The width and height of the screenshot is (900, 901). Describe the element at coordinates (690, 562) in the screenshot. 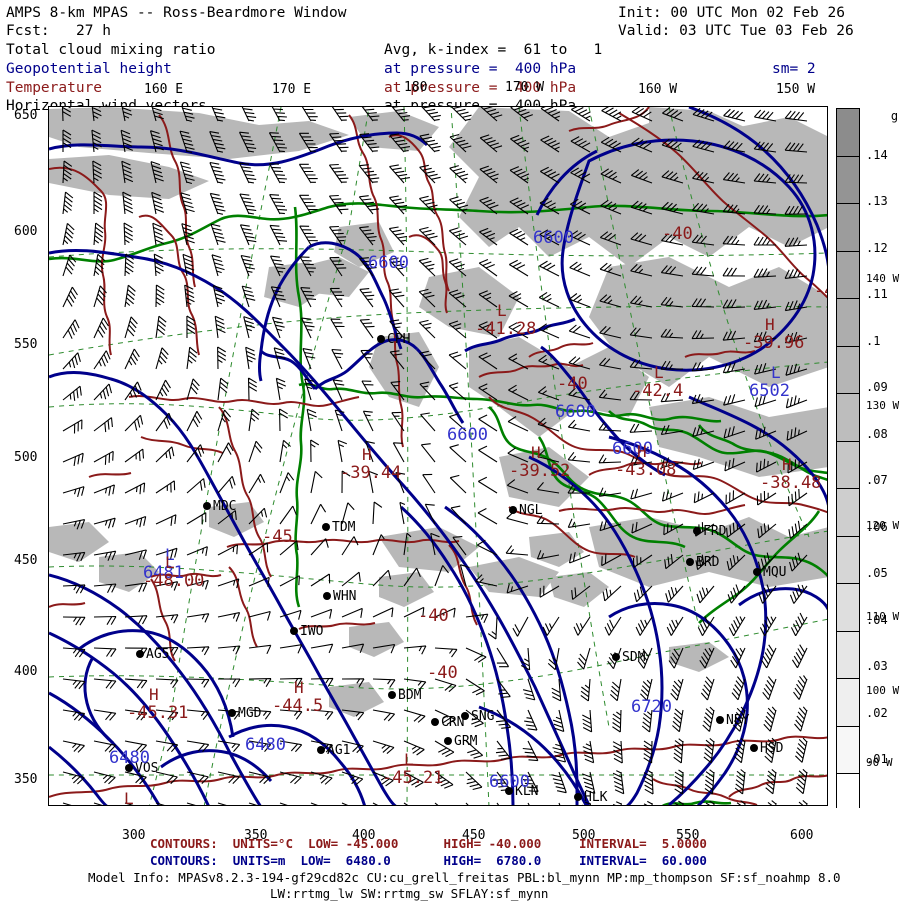

I see `station-marker-brd` at that location.